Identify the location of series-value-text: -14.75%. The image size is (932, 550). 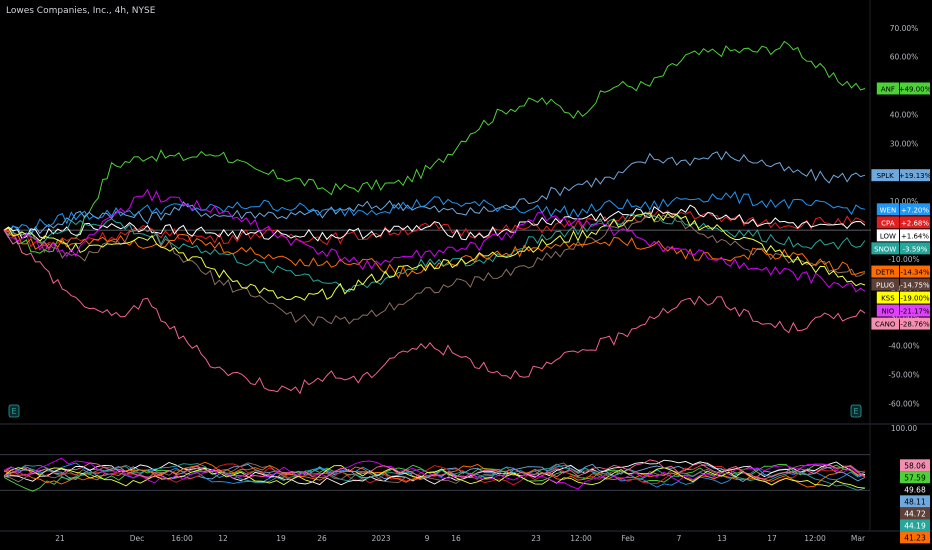
(915, 286).